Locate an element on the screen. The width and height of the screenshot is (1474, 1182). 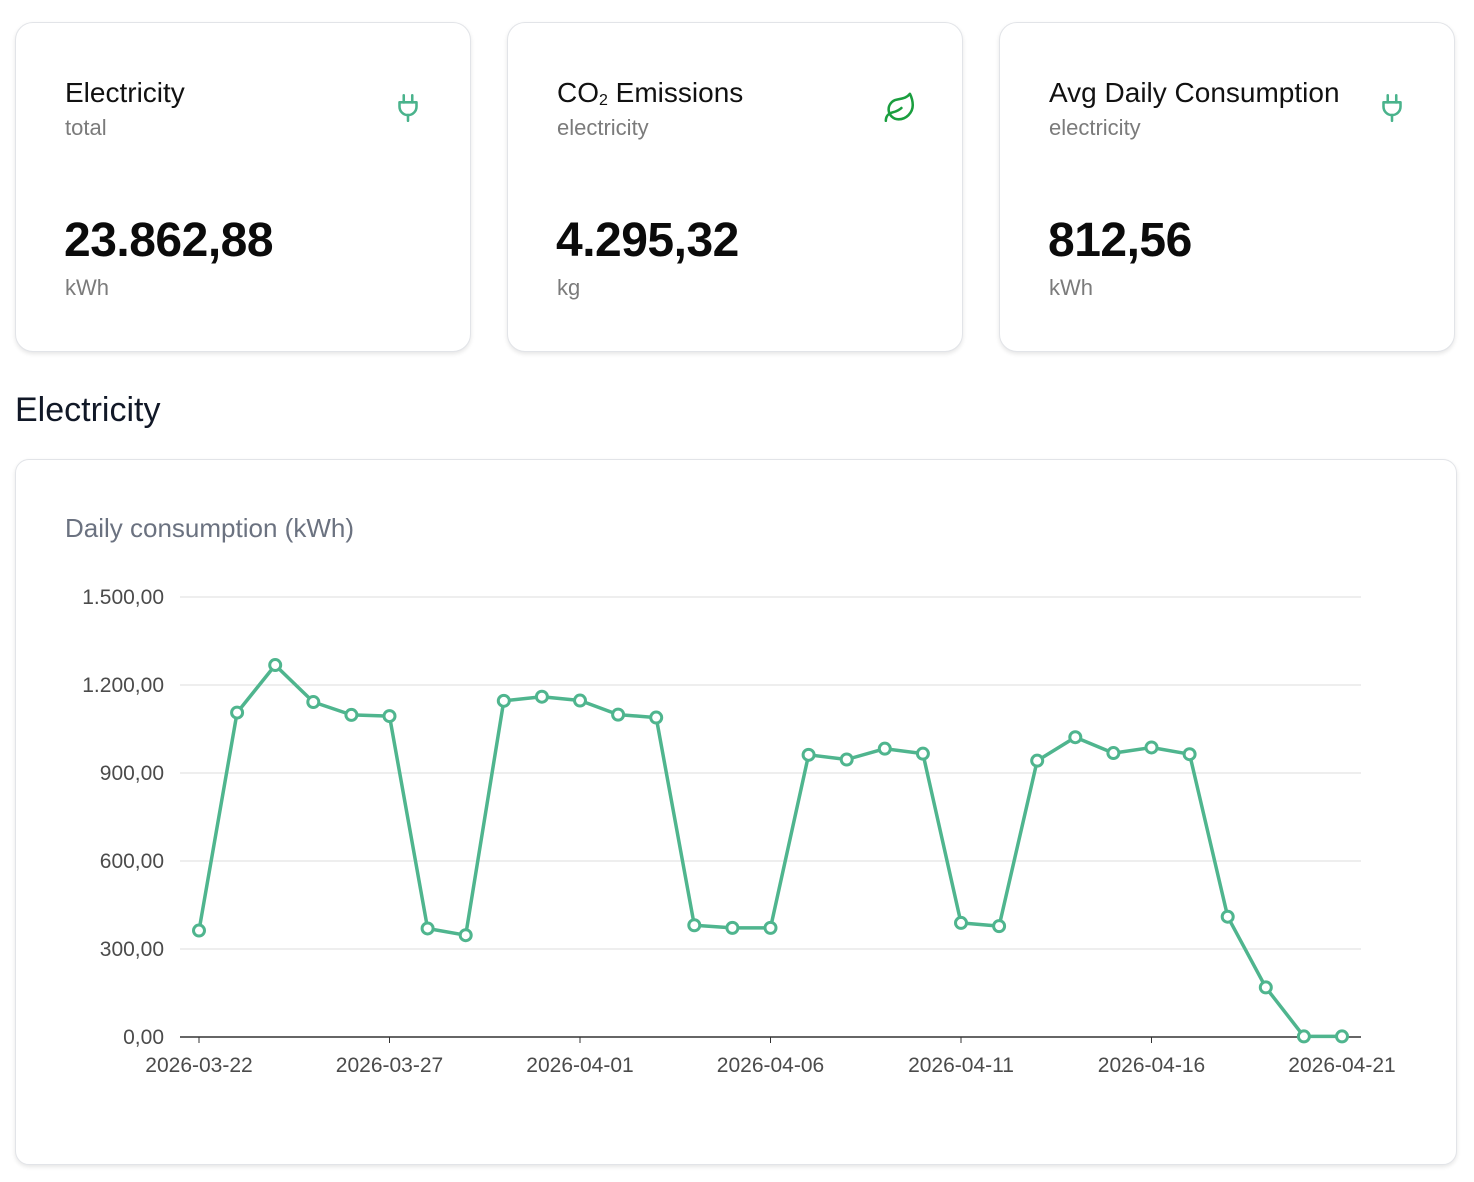
x-tick-label: 2026-03-22 is located at coordinates (198, 1065).